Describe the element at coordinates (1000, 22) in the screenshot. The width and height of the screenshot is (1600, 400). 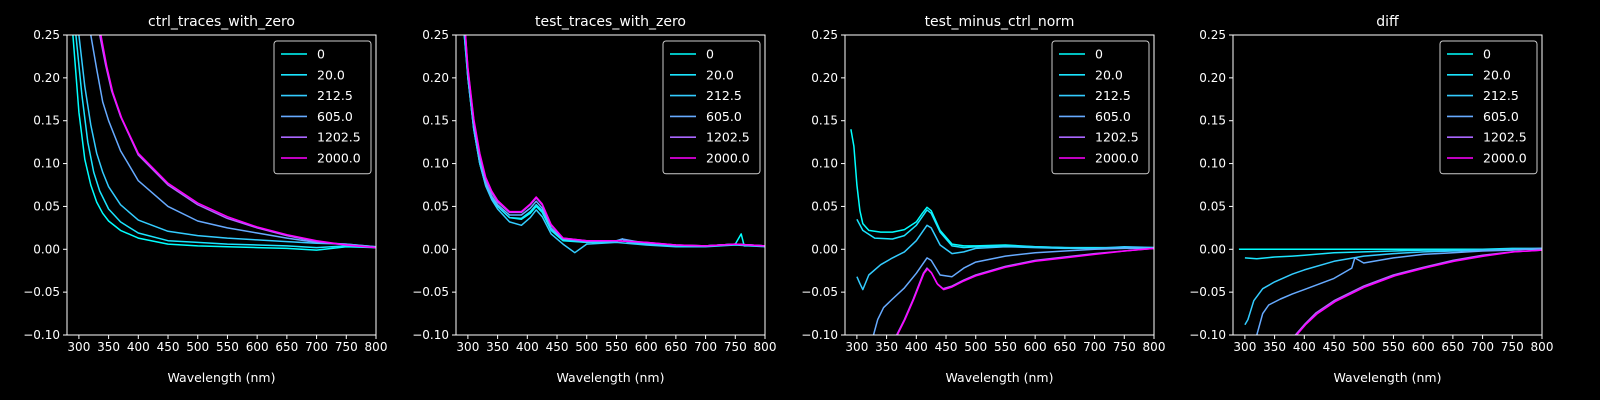
I see `chart-title: test_minus_ctrl_norm` at that location.